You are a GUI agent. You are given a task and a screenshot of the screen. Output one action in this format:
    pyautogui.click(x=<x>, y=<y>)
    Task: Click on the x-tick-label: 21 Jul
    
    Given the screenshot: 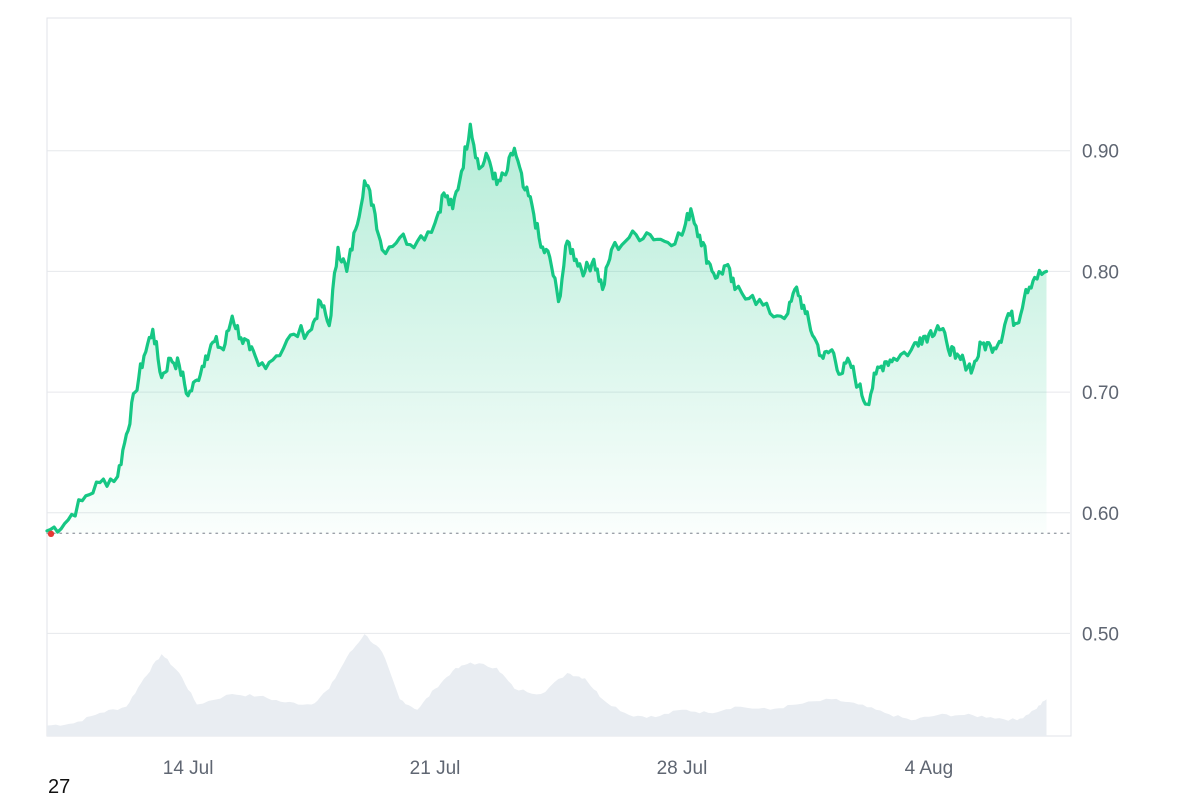 What is the action you would take?
    pyautogui.click(x=435, y=768)
    